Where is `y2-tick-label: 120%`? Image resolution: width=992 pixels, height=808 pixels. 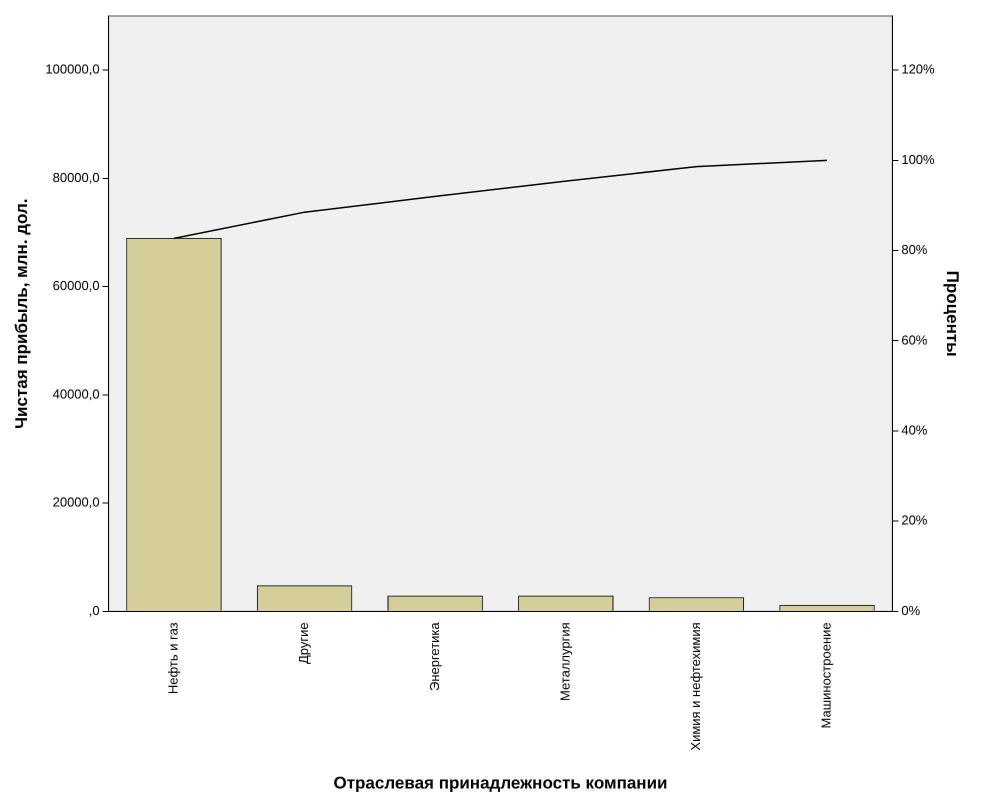
y2-tick-label: 120% is located at coordinates (918, 69).